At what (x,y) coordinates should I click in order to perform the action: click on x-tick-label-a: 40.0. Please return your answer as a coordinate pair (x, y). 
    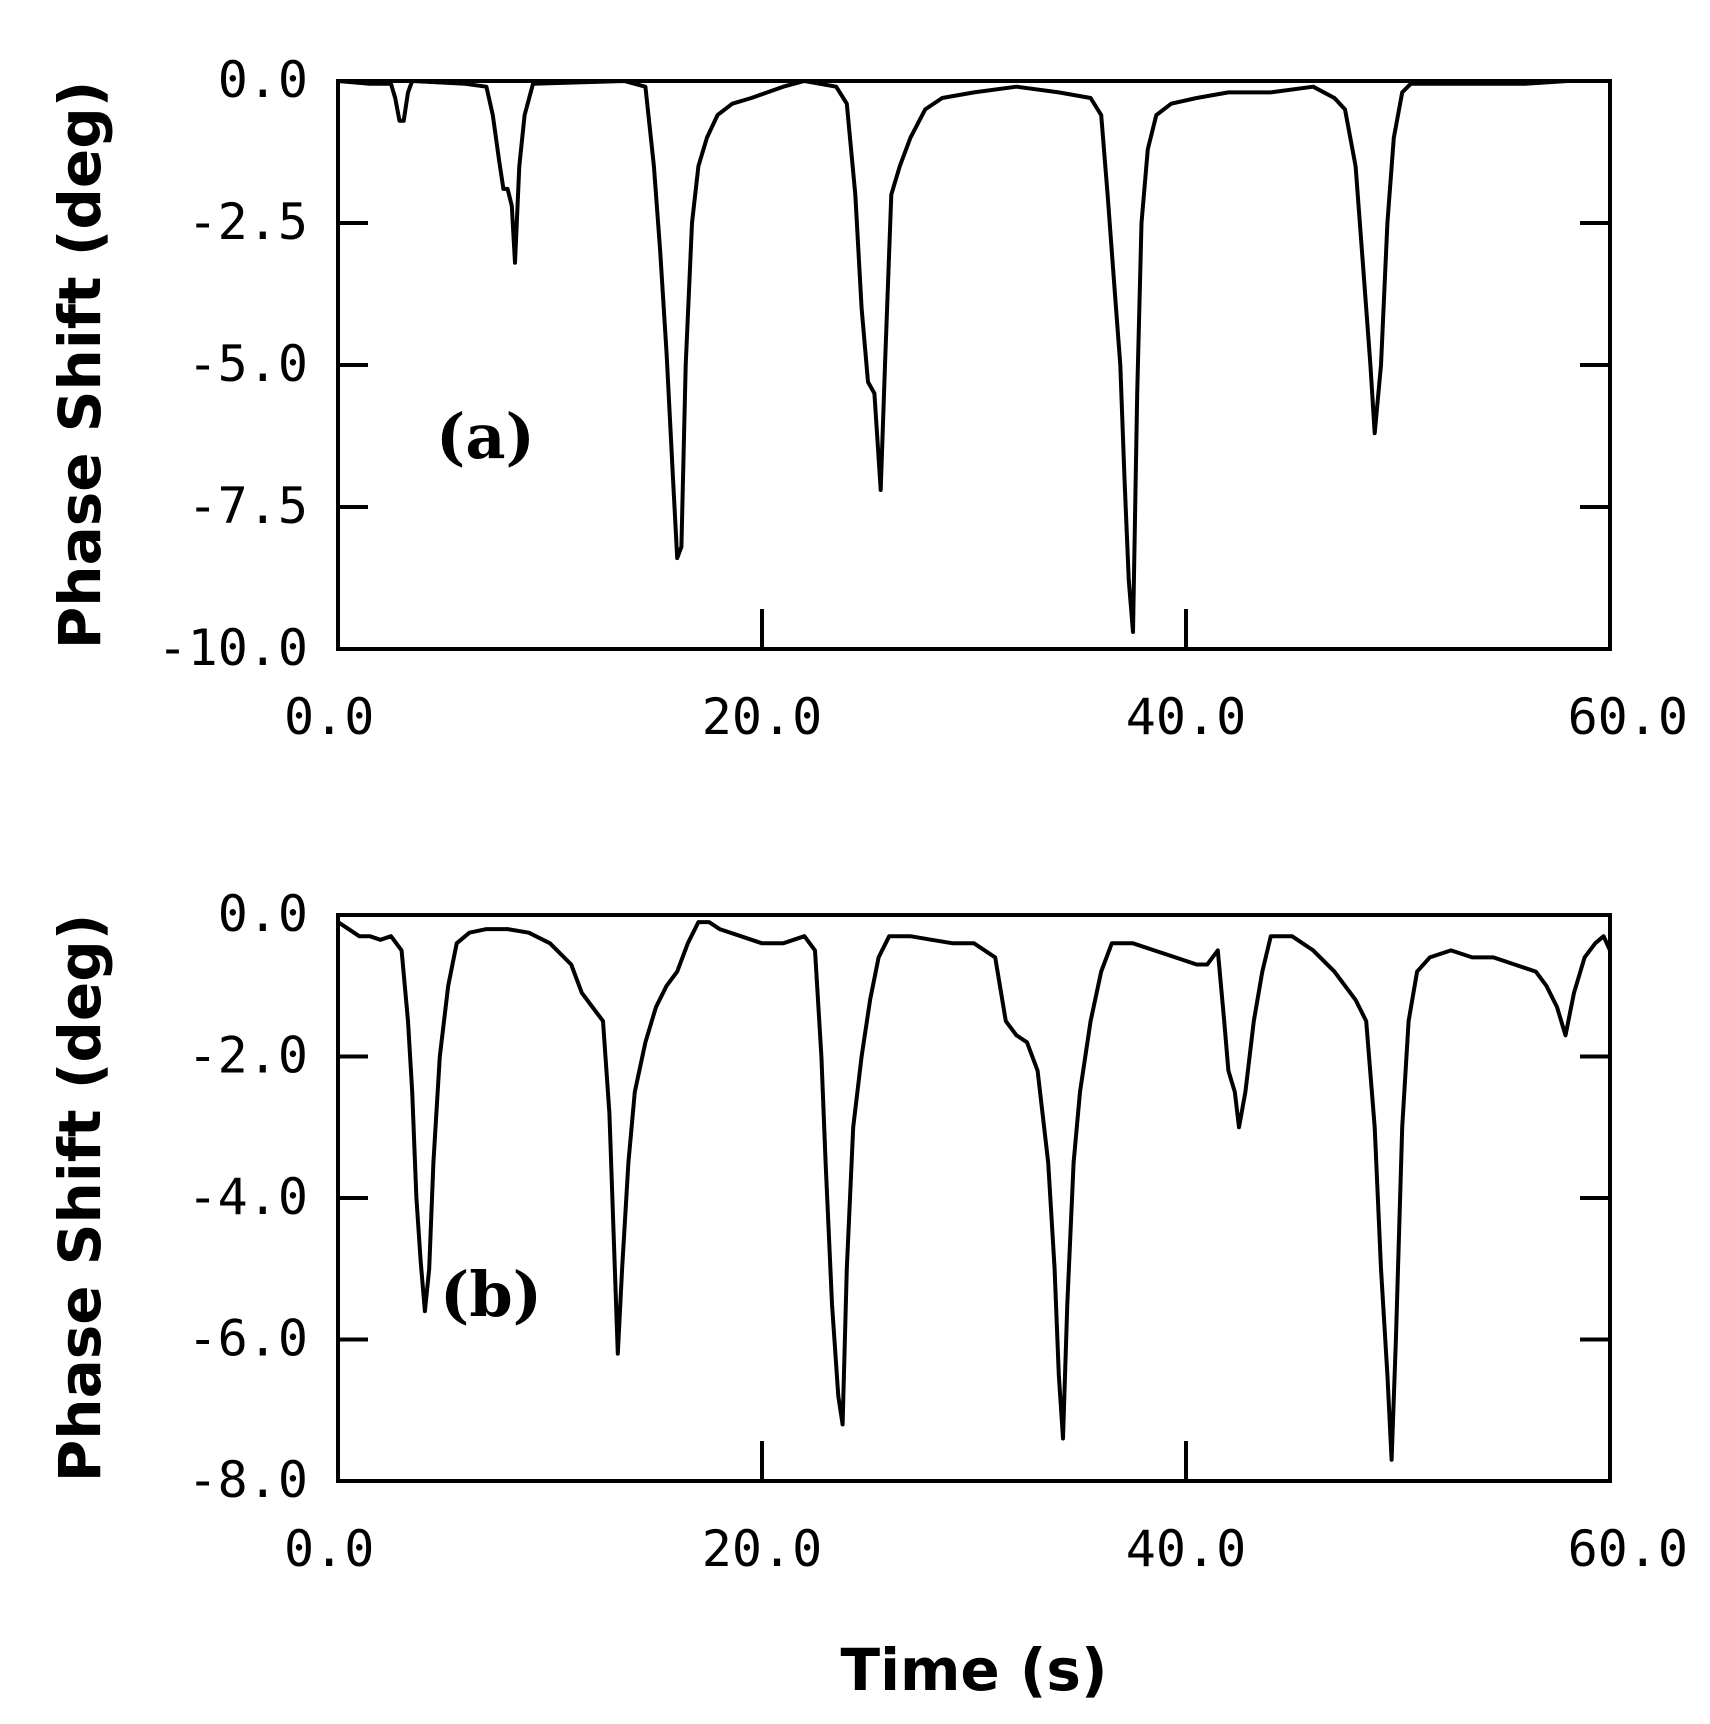
    Looking at the image, I should click on (1186, 717).